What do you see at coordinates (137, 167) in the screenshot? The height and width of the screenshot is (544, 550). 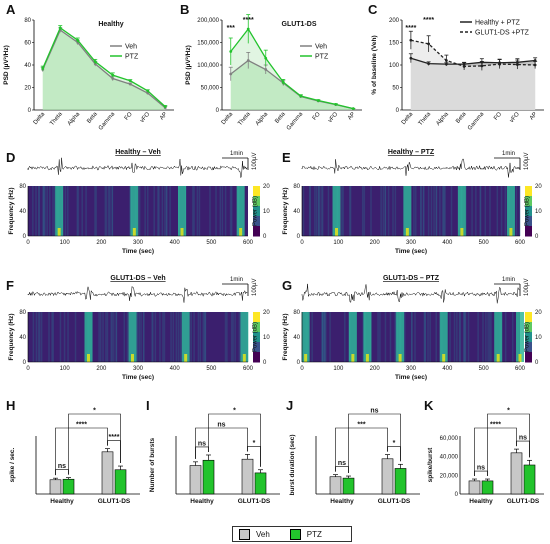 I see `eeg-trace` at bounding box center [137, 167].